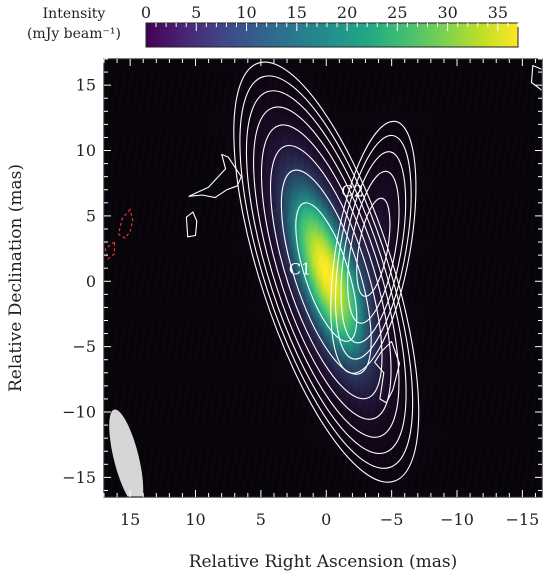 The image size is (550, 573). What do you see at coordinates (523, 519) in the screenshot?
I see `x-tick-label: −15` at bounding box center [523, 519].